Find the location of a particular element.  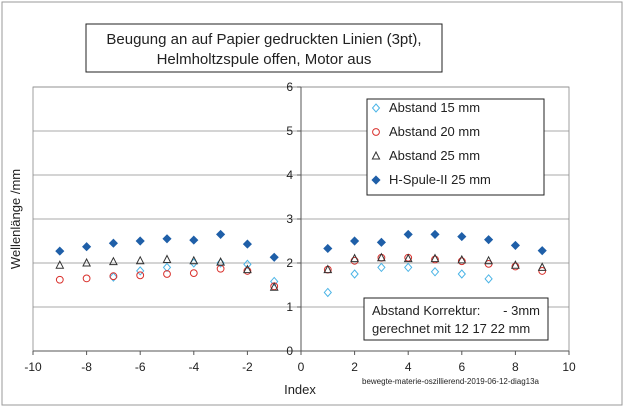

annotation-box is located at coordinates (456, 319).